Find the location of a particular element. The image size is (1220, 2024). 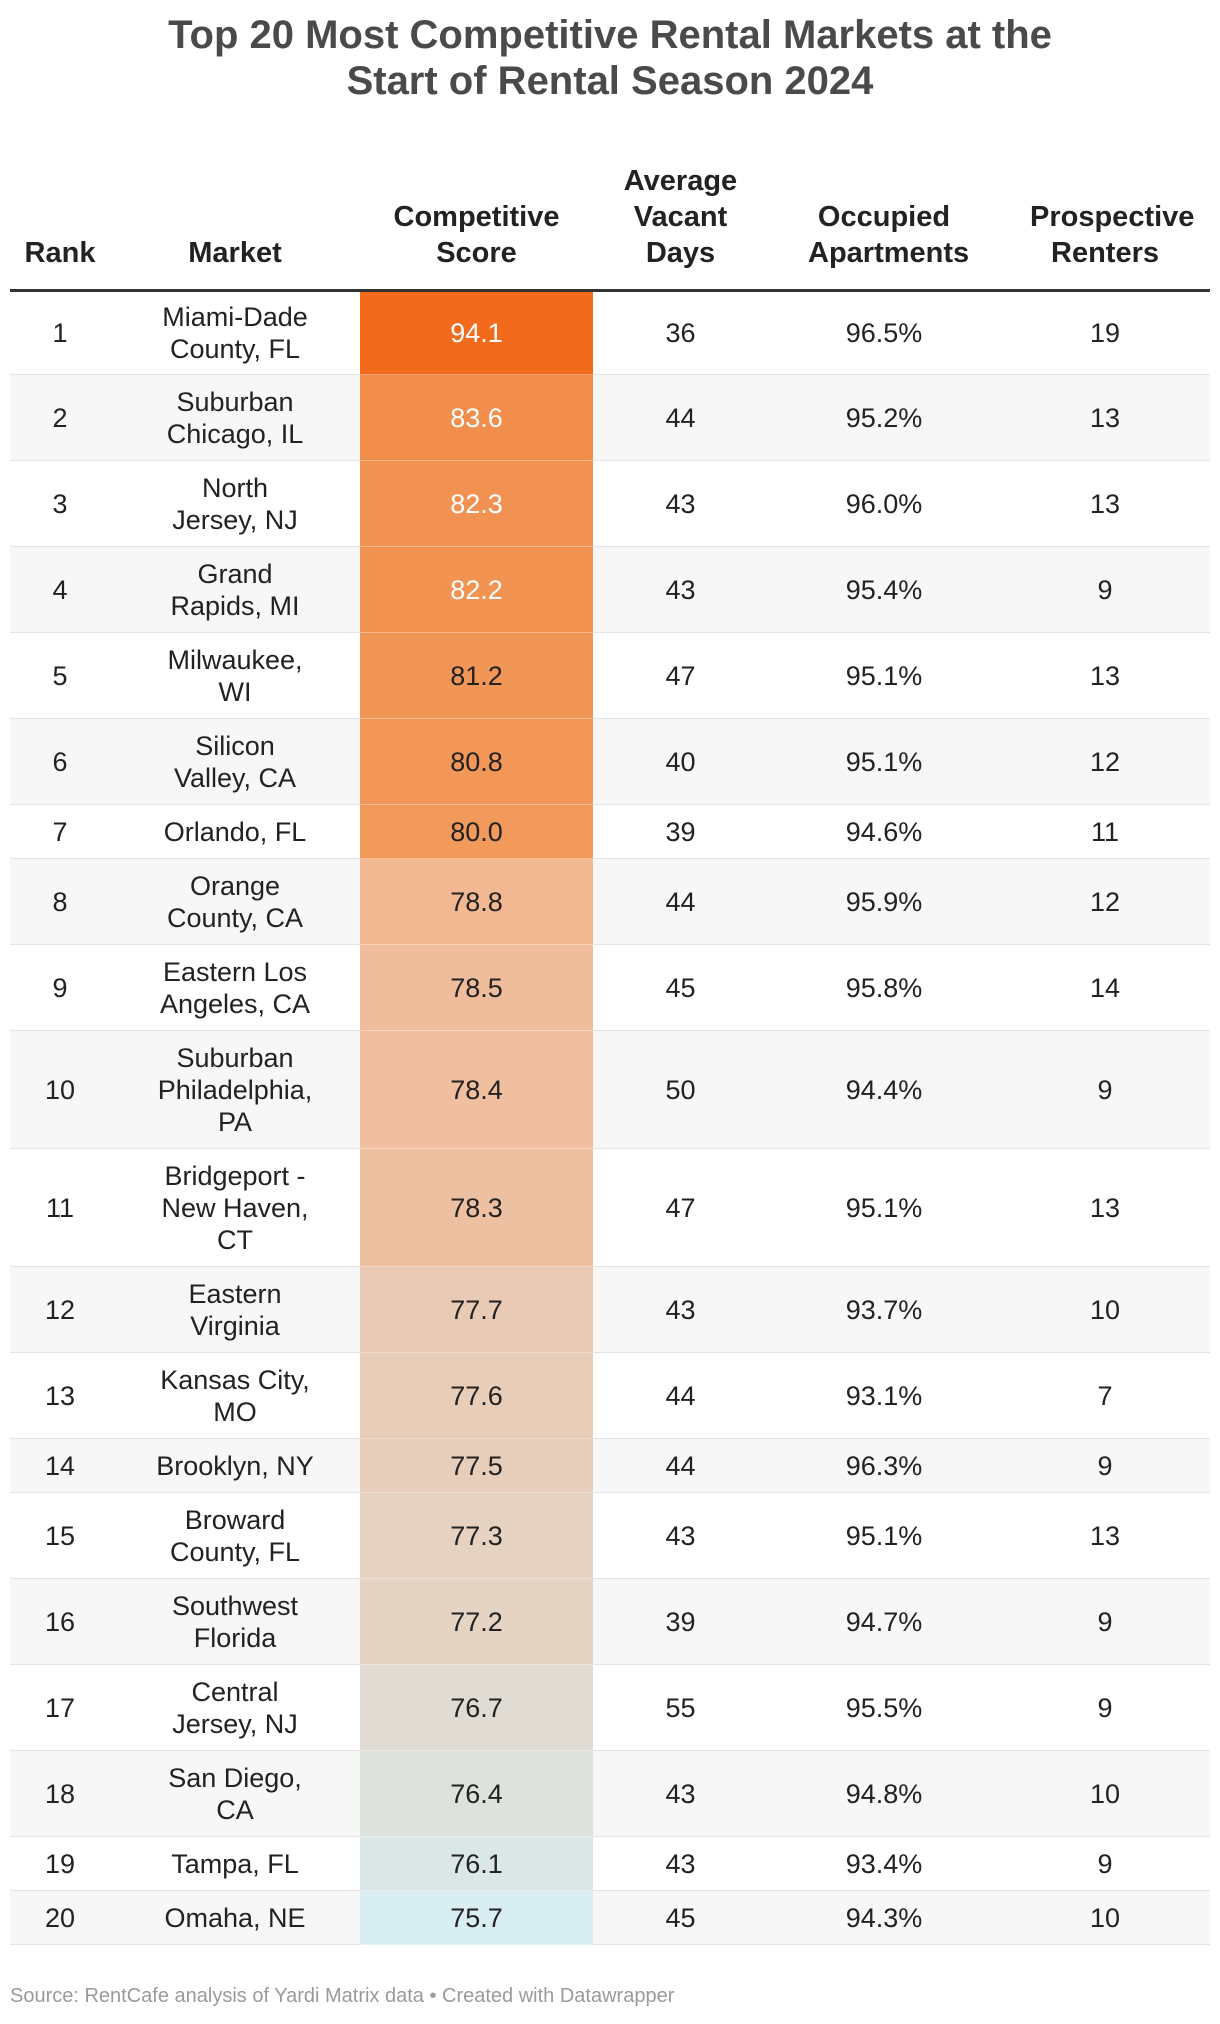

occupied-cell: 94.4% is located at coordinates (884, 1089).